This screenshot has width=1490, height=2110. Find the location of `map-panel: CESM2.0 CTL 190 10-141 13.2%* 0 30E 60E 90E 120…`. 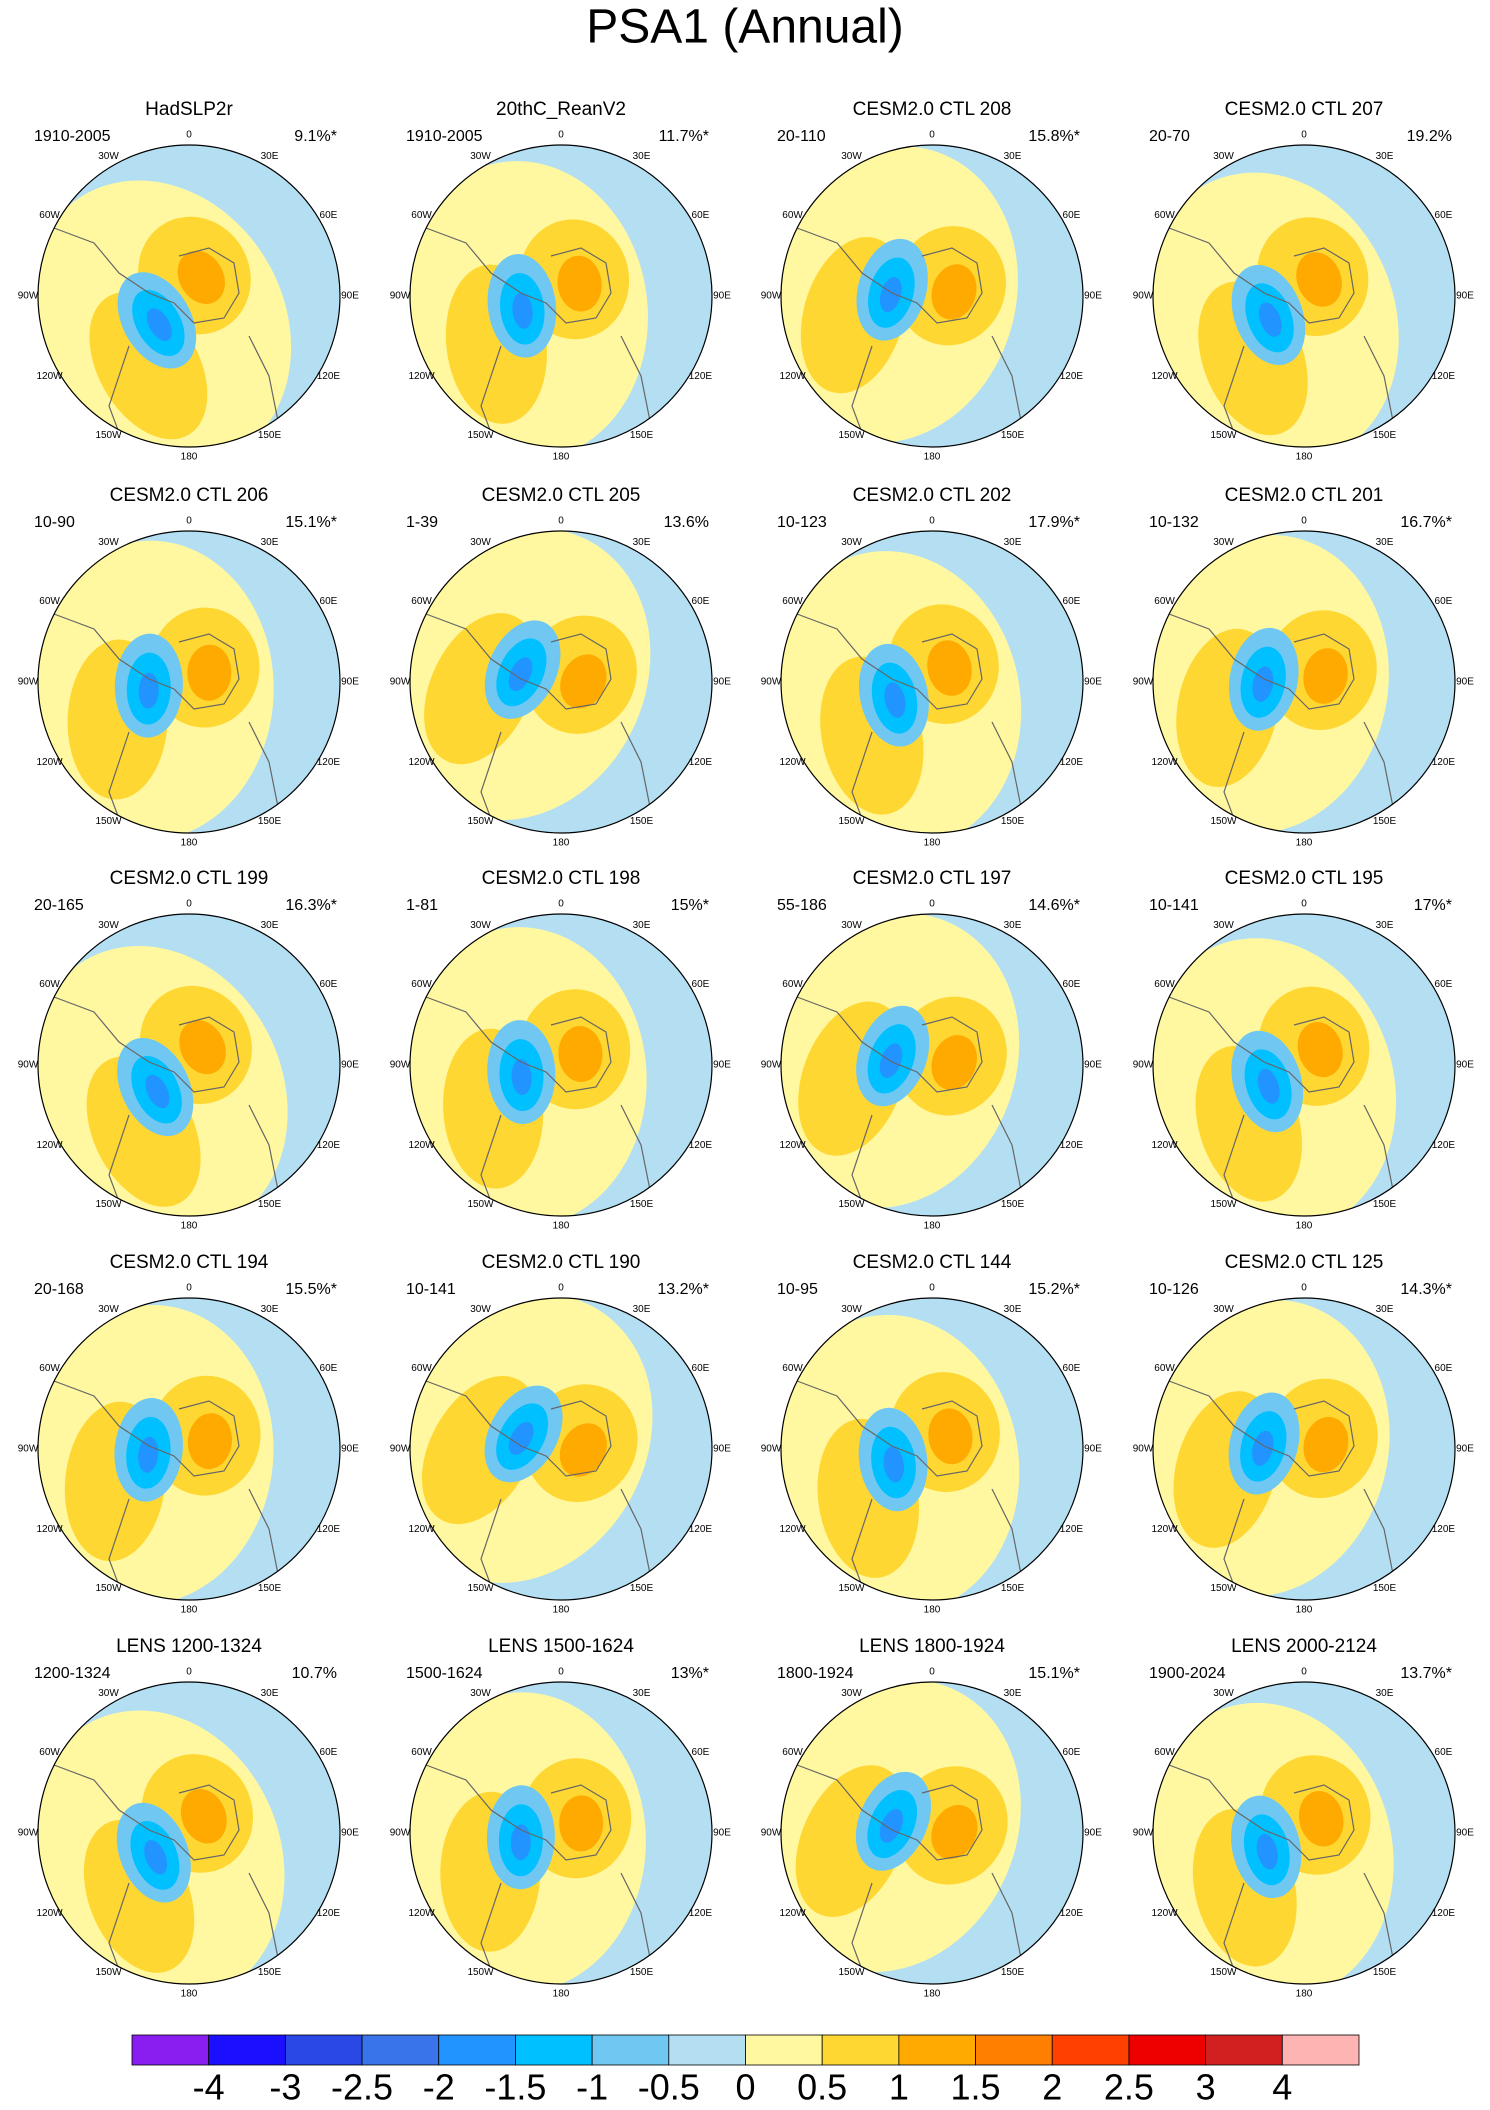

map-panel: CESM2.0 CTL 190 10-141 13.2%* 0 30E 60E 90E 120… is located at coordinates (561, 1434).